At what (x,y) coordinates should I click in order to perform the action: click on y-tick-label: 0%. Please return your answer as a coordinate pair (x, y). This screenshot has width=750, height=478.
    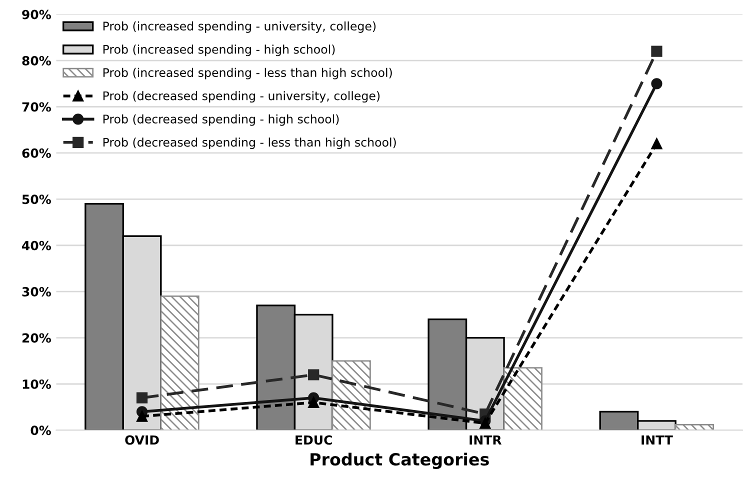
    Looking at the image, I should click on (40, 431).